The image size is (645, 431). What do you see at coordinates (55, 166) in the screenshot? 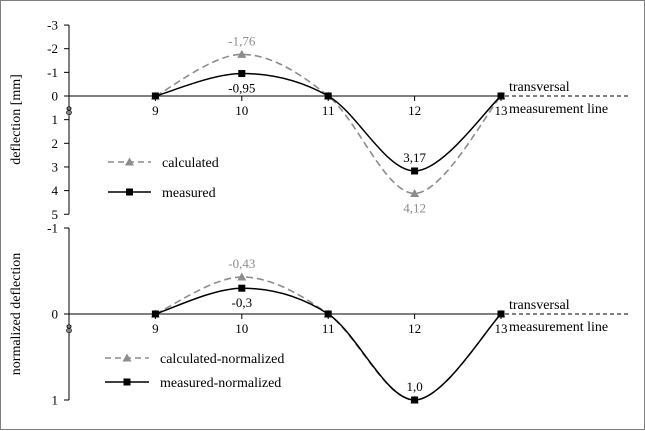
I see `chart1-y-tick-label: 3` at bounding box center [55, 166].